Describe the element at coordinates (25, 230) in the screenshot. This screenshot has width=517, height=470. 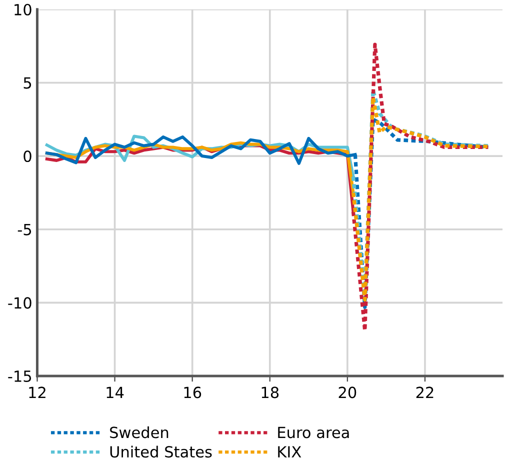
I see `y-tick-label: -5` at that location.